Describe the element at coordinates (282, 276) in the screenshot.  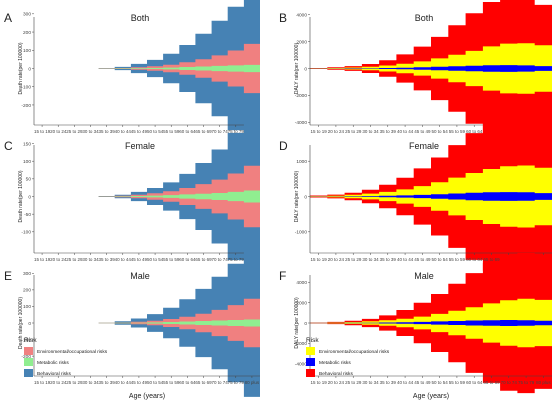
I see `panel-letter: F` at that location.